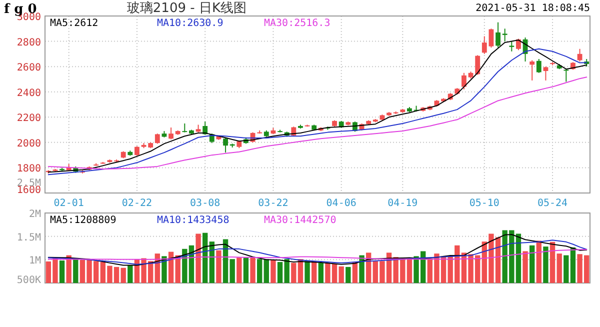  I want to click on y-tick-label: 1600, so click(28, 190).